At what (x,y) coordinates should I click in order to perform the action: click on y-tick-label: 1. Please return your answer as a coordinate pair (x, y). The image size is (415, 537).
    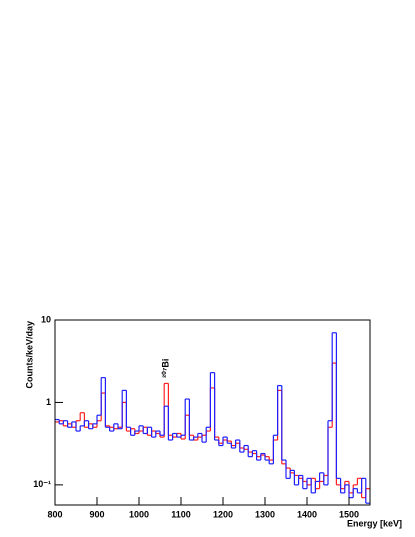
    Looking at the image, I should click on (48, 402).